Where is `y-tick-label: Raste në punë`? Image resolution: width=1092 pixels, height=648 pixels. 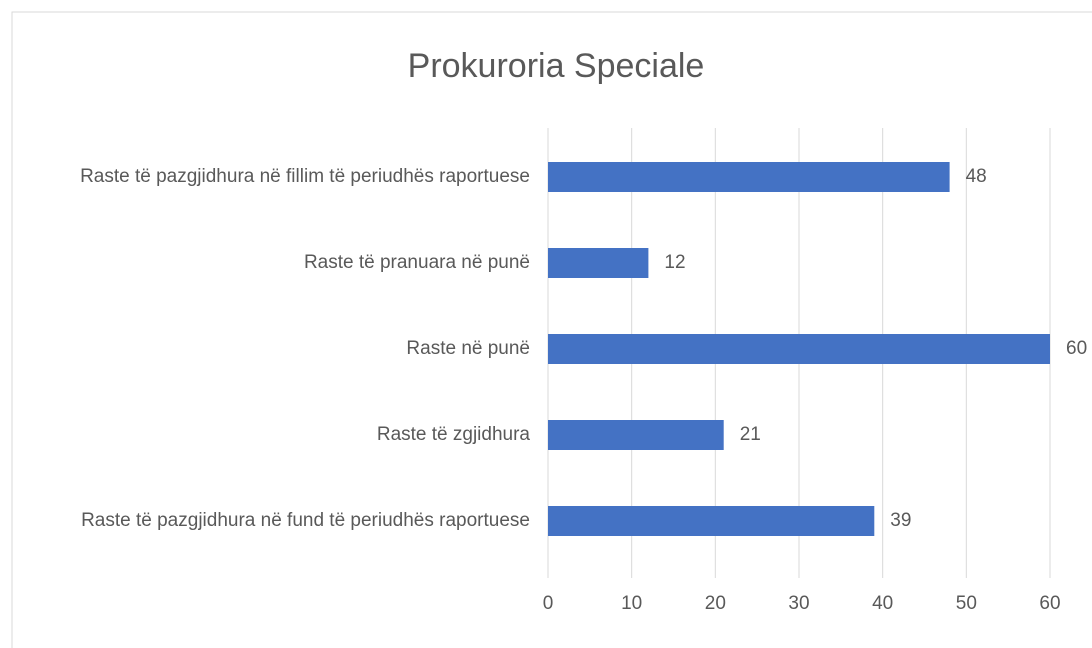
y-tick-label: Raste në punë is located at coordinates (468, 348).